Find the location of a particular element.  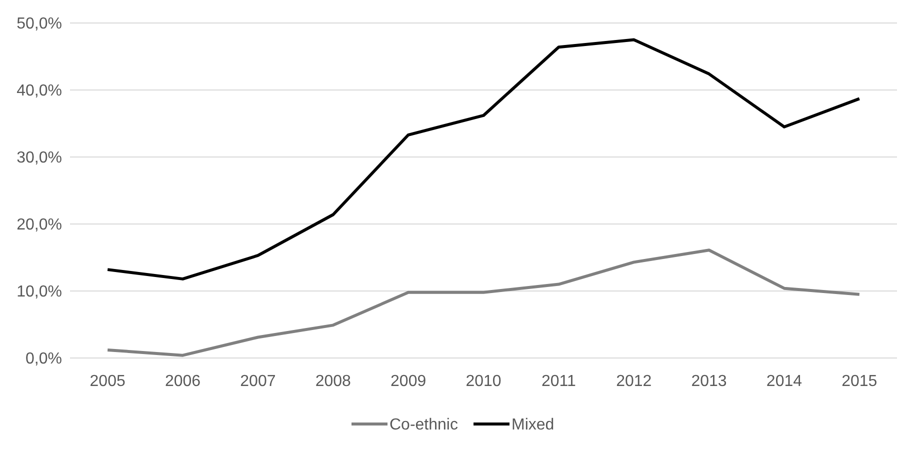

y-tick-label: 40,0% is located at coordinates (39, 91).